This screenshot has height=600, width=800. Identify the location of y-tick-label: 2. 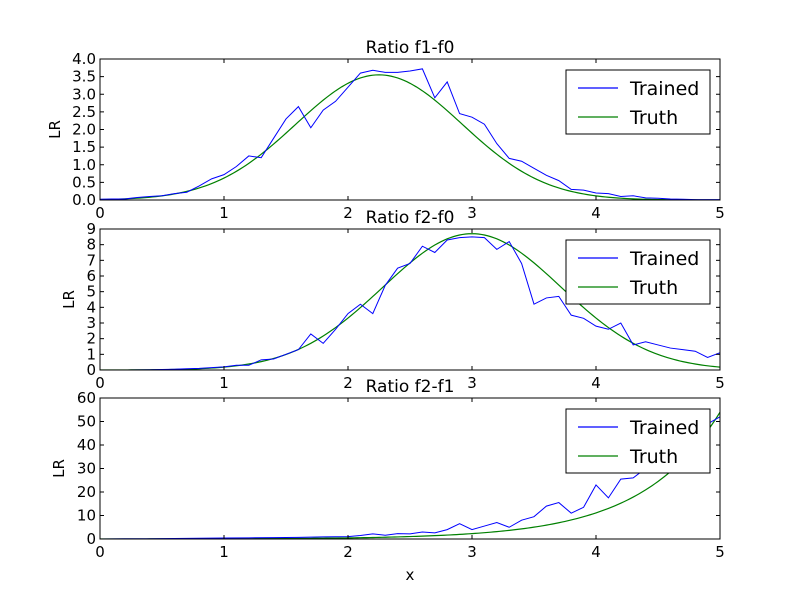
(91, 339).